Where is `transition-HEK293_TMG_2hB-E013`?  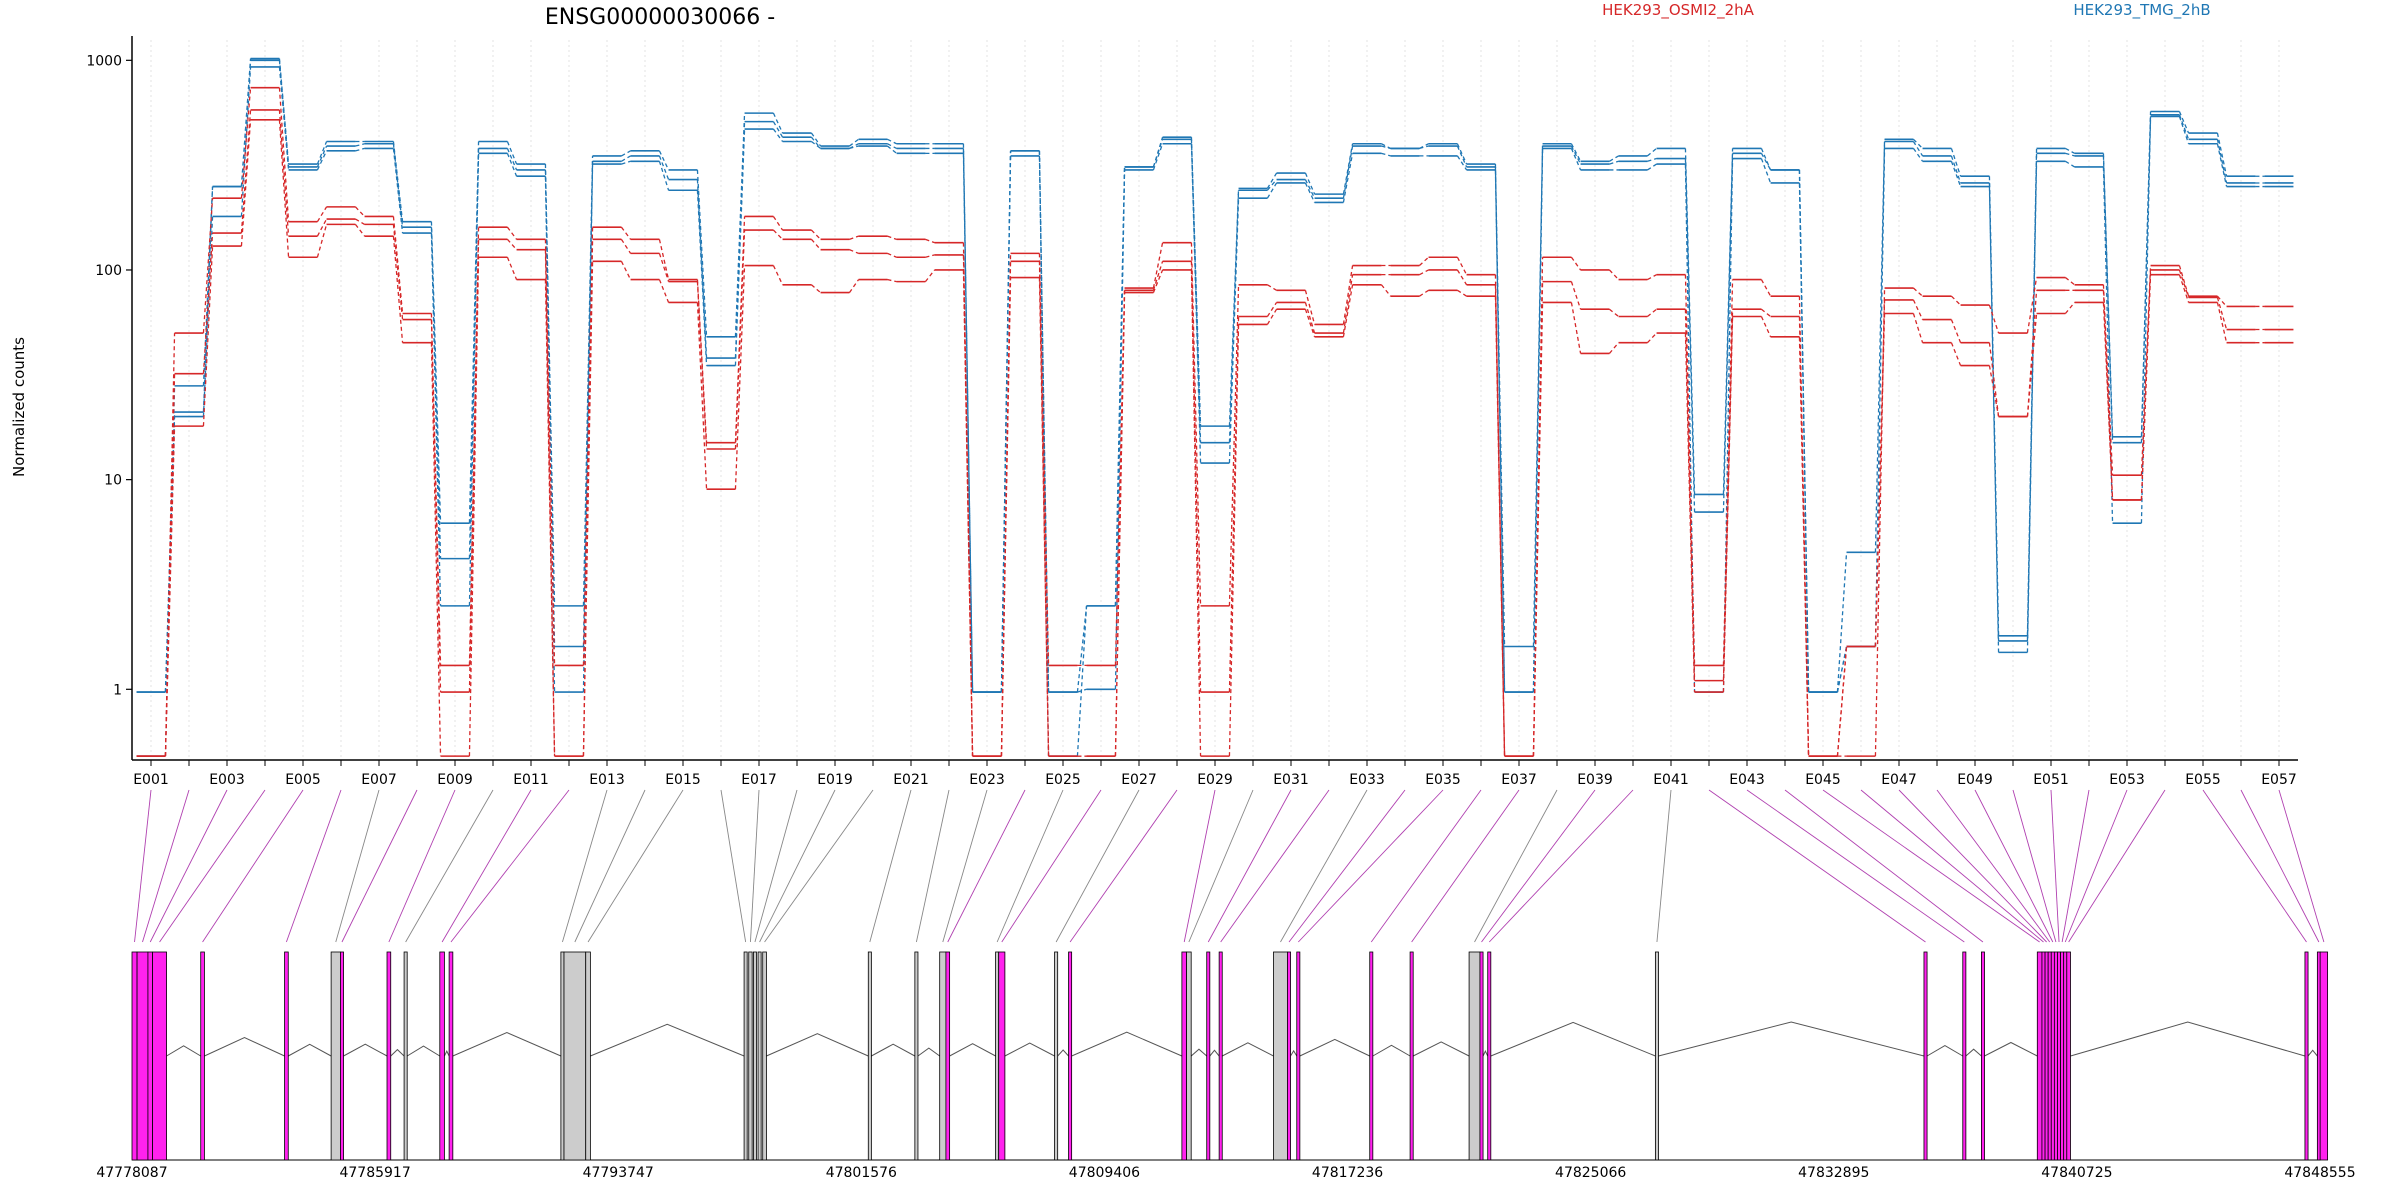 transition-HEK293_TMG_2hB-E013 is located at coordinates (626, 162).